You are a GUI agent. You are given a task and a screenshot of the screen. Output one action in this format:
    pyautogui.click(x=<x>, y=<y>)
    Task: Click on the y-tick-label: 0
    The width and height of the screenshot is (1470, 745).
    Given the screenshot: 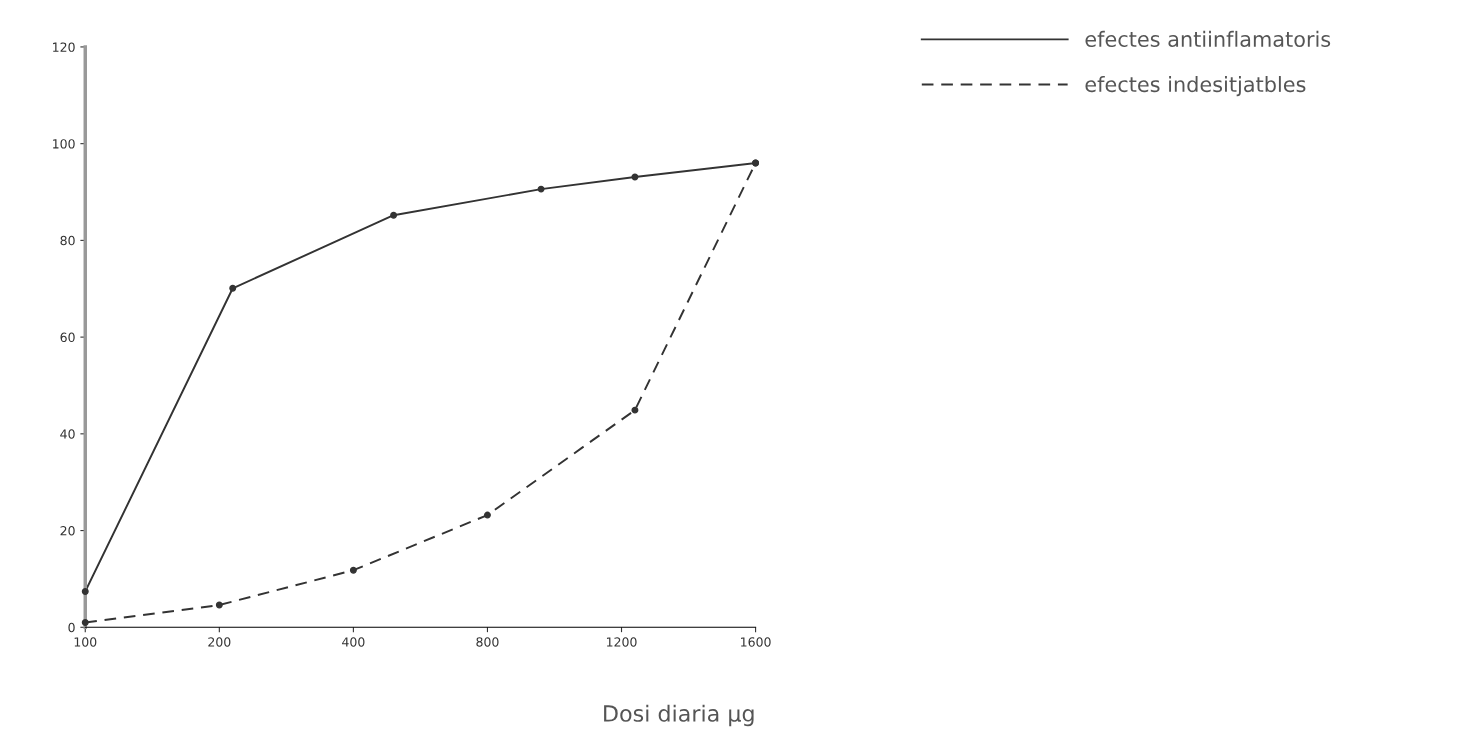 What is the action you would take?
    pyautogui.click(x=71, y=627)
    